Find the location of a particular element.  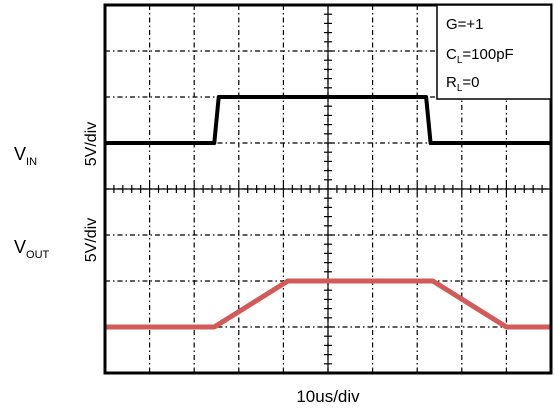

annotation-box: G=+1 CL=100pF RL=0 is located at coordinates (494, 52).